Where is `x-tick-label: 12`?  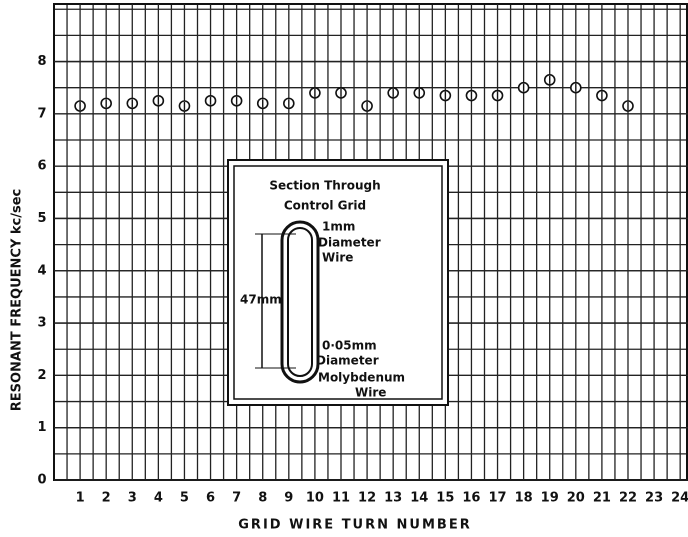
x-tick-label: 12 is located at coordinates (367, 498).